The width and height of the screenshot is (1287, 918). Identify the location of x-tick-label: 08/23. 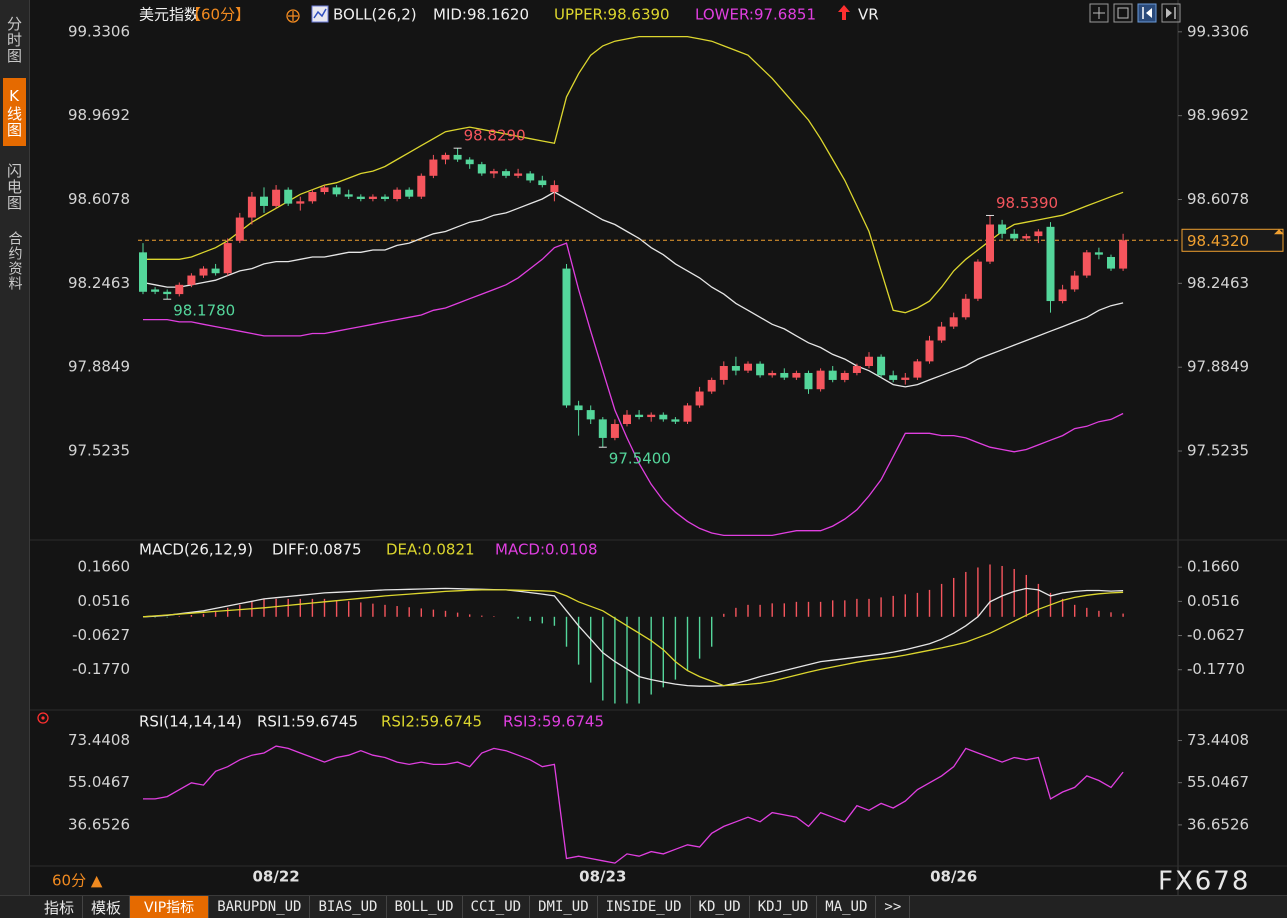
(602, 877).